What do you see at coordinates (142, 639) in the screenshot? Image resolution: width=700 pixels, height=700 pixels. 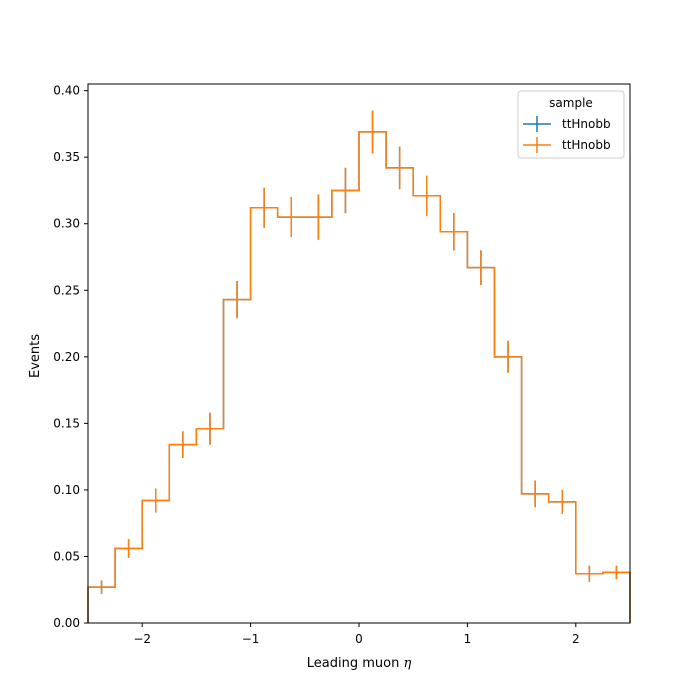 I see `x-tick-label: −2` at bounding box center [142, 639].